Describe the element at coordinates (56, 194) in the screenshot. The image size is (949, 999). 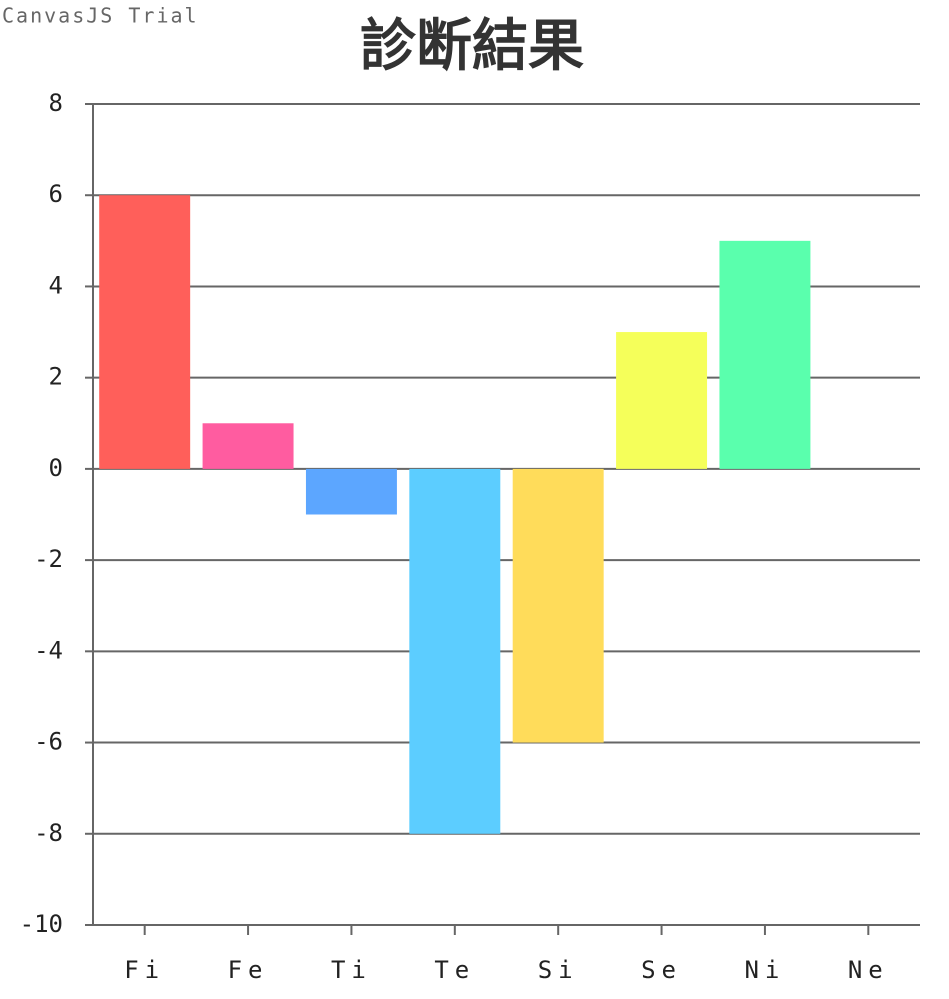
I see `y-tick-label: 6` at that location.